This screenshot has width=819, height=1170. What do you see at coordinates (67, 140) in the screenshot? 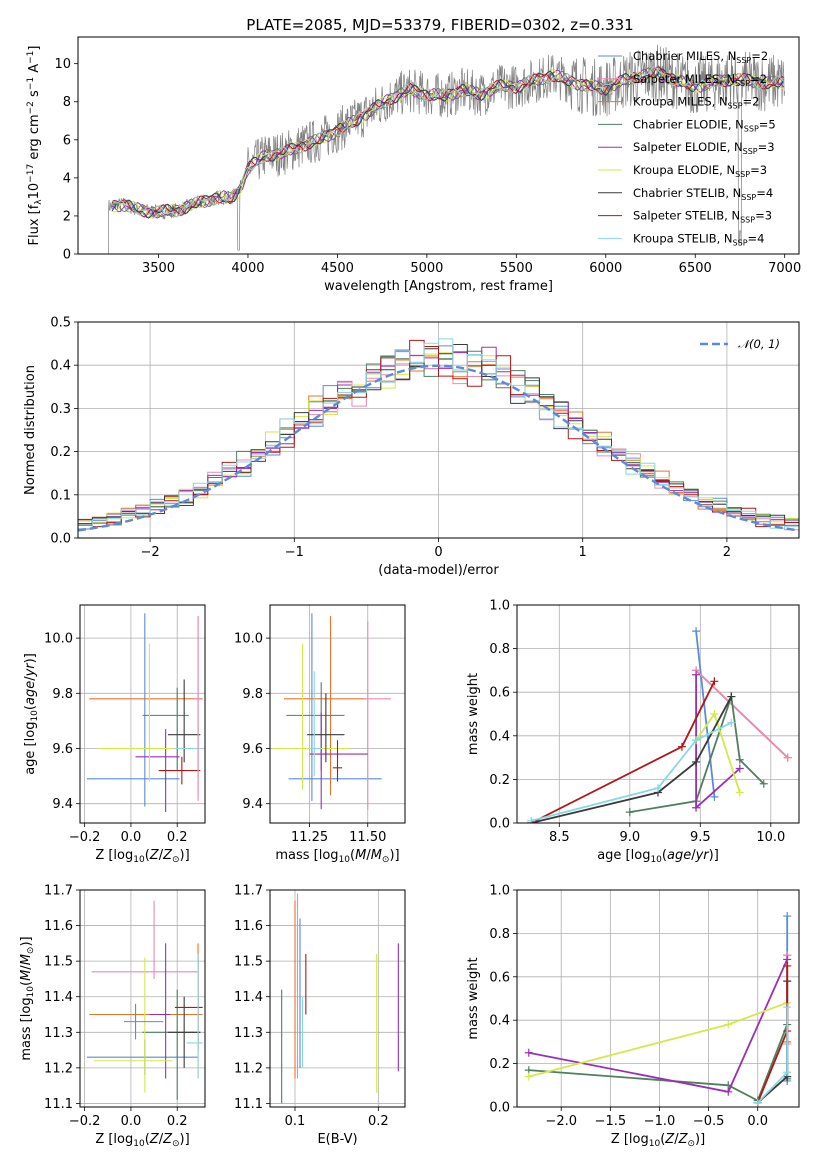
I see `y-tick-label: 6` at bounding box center [67, 140].